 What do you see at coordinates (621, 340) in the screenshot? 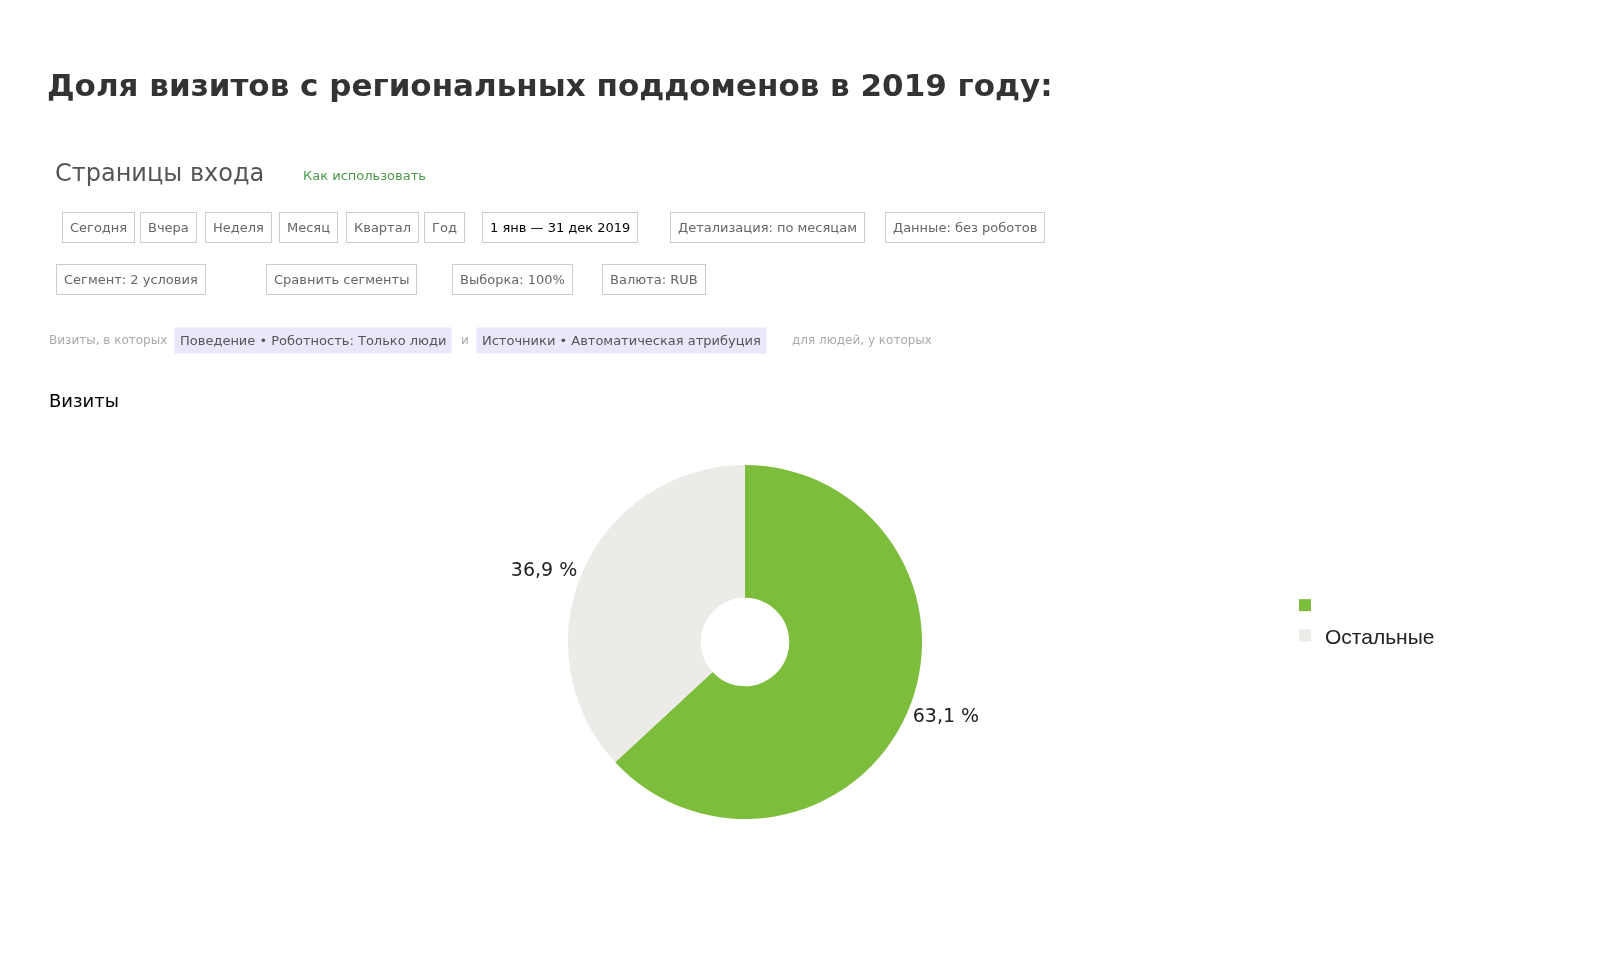
I see `text: Источники • Автоматическая атрибуция` at bounding box center [621, 340].